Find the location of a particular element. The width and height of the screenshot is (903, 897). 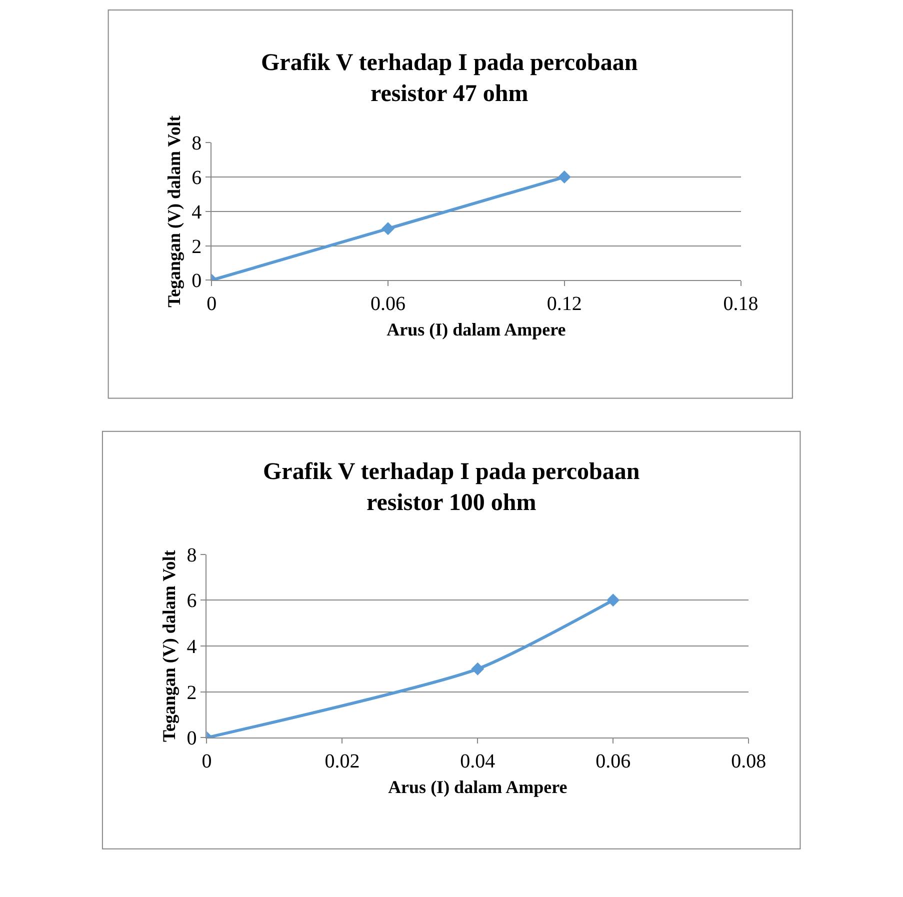

x-tick-label: 0 is located at coordinates (211, 304).